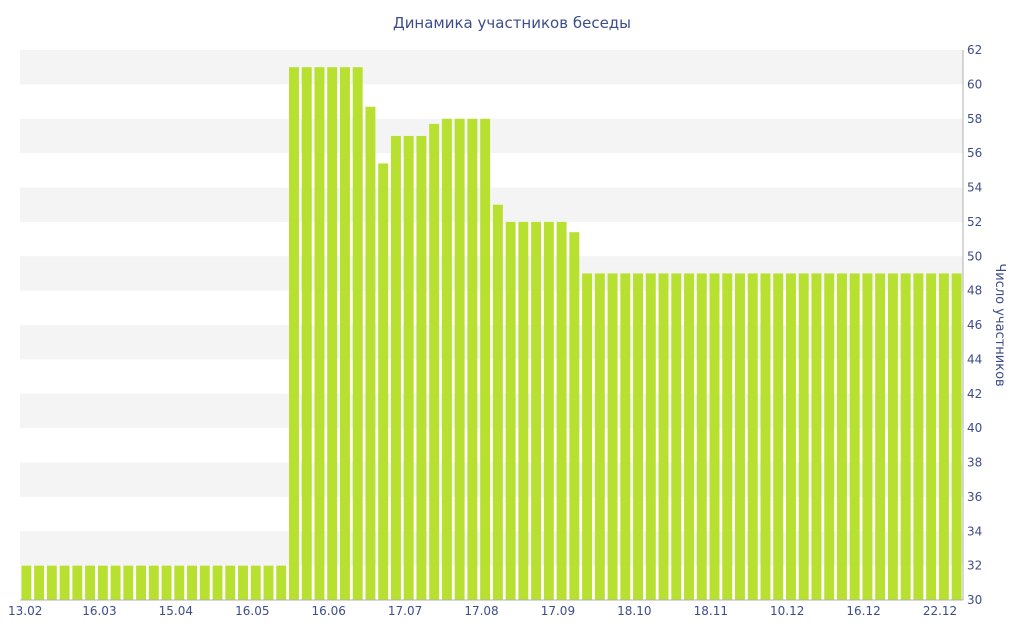 The image size is (1024, 640). Describe the element at coordinates (481, 611) in the screenshot. I see `x-tick-label: 17.08` at that location.